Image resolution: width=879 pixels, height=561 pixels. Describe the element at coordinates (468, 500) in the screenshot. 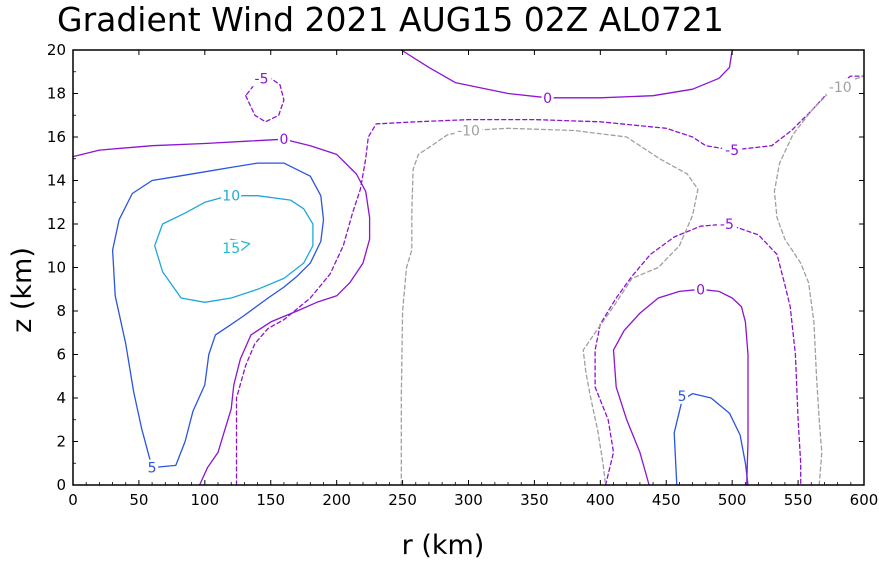

I see `x-tick-label: 300` at that location.